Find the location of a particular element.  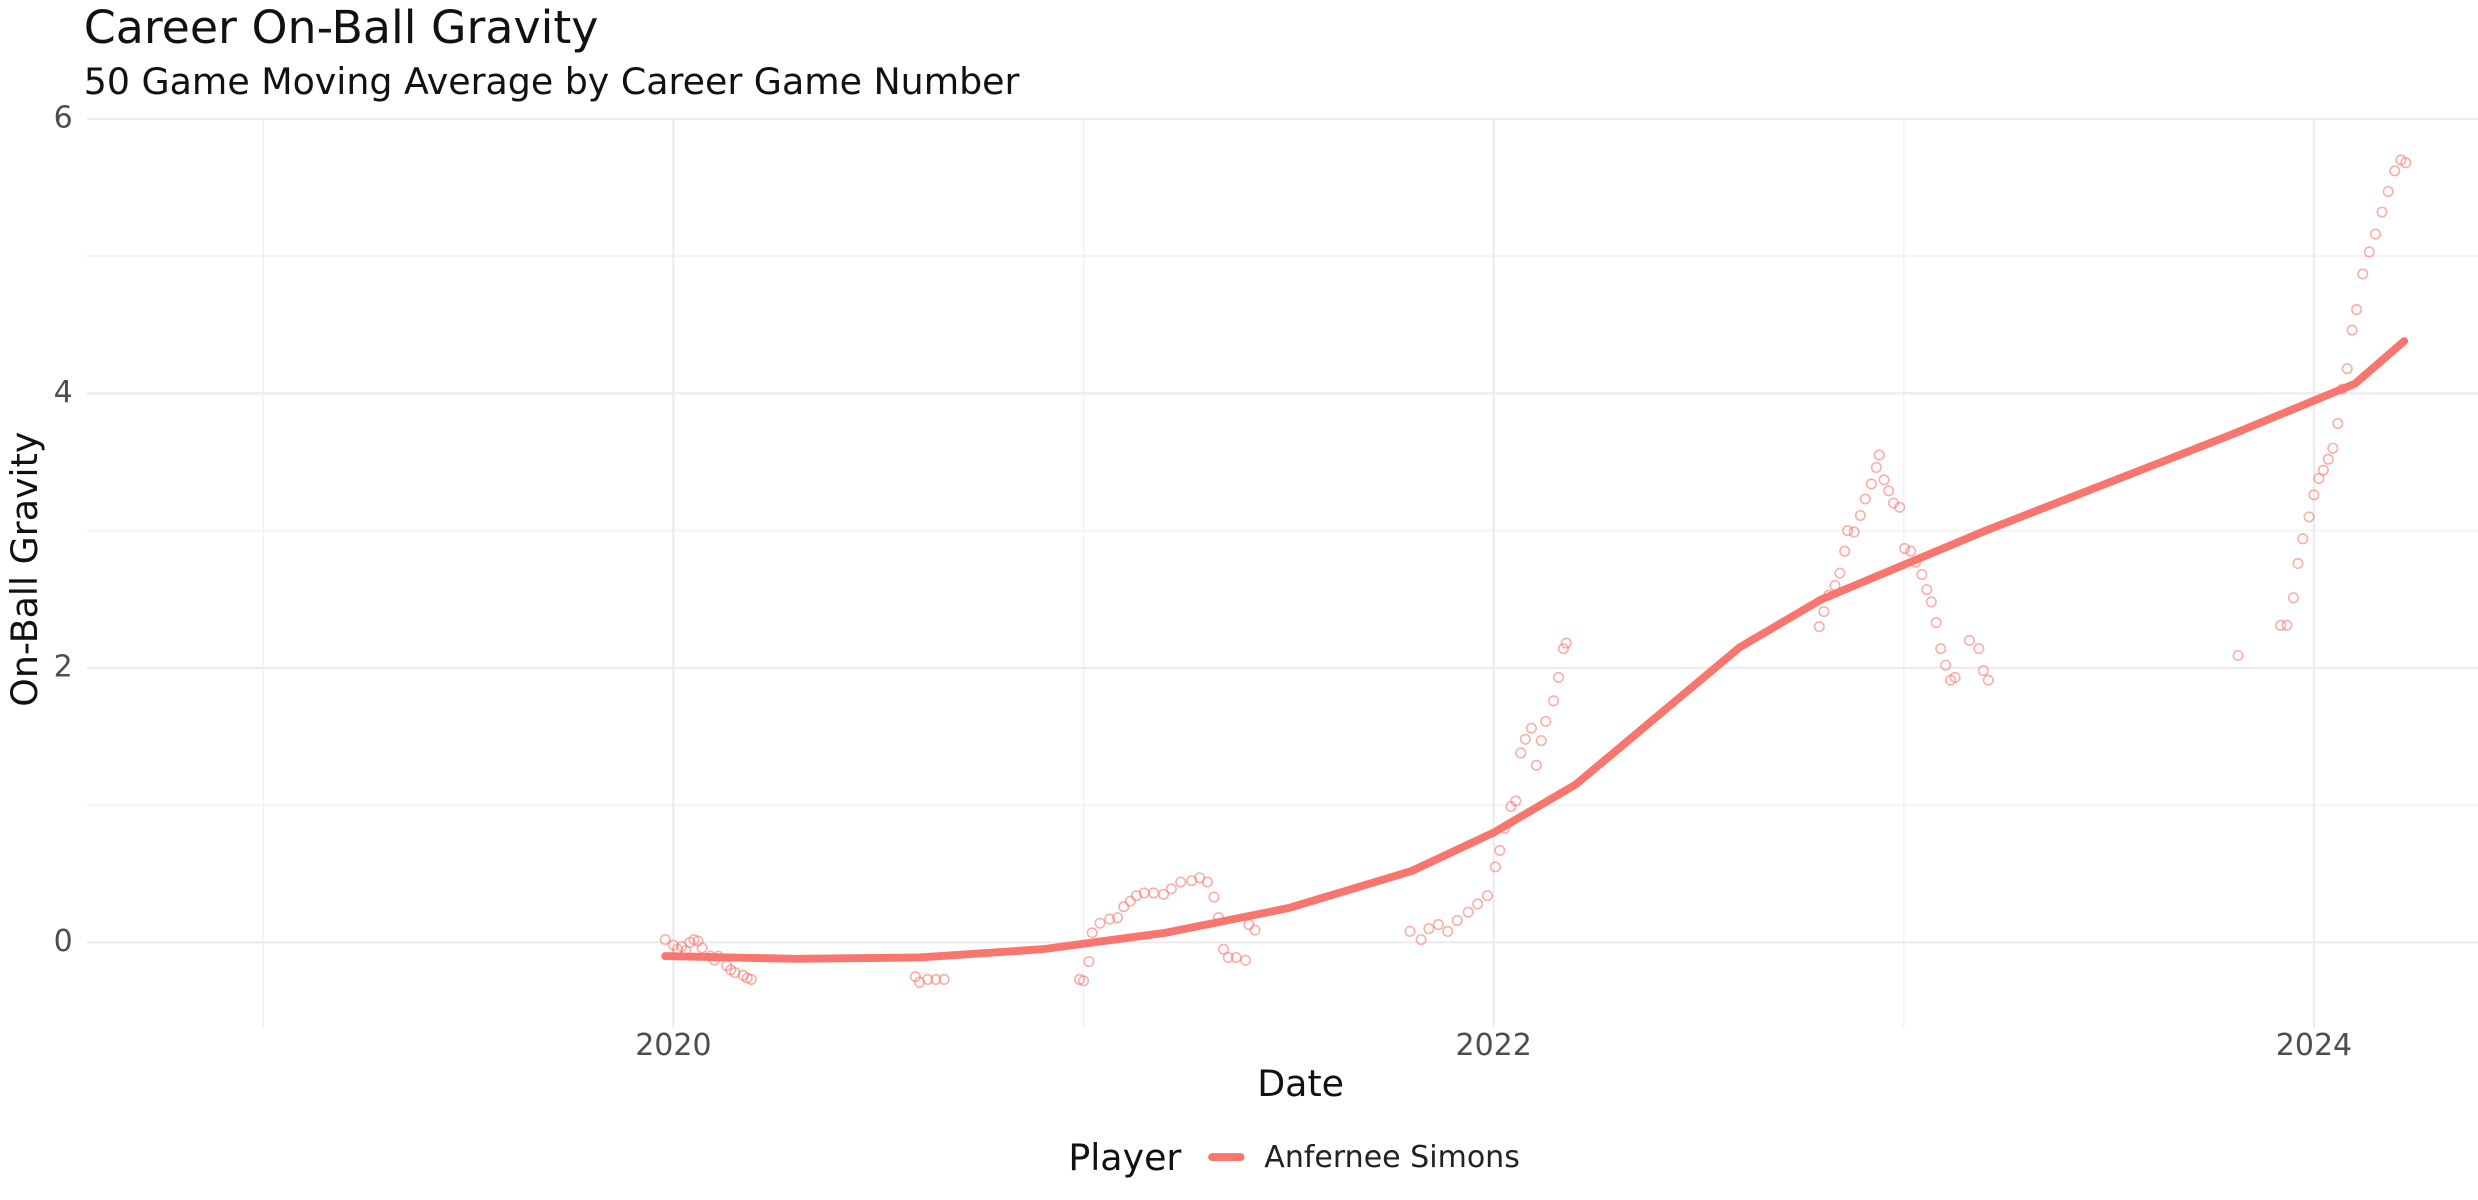

y-axis-title: On-Ball Gravity is located at coordinates (24, 569).